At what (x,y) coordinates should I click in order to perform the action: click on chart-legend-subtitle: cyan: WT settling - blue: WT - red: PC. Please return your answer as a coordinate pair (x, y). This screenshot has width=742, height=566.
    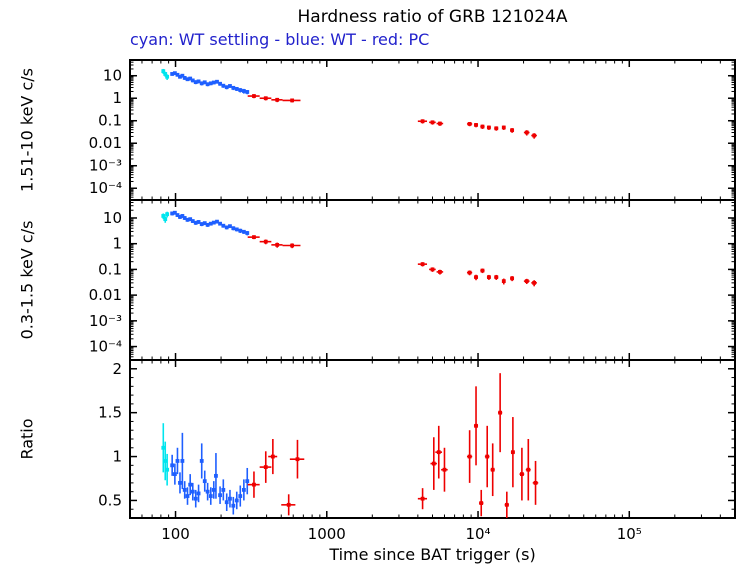
    Looking at the image, I should click on (280, 39).